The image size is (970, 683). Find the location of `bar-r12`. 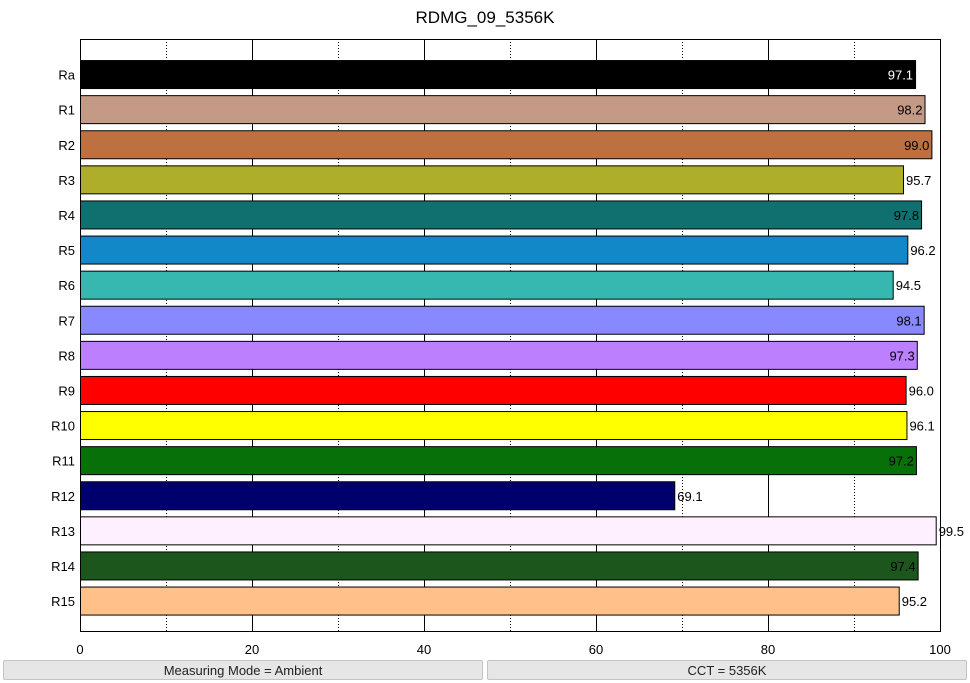

bar-r12 is located at coordinates (378, 496).